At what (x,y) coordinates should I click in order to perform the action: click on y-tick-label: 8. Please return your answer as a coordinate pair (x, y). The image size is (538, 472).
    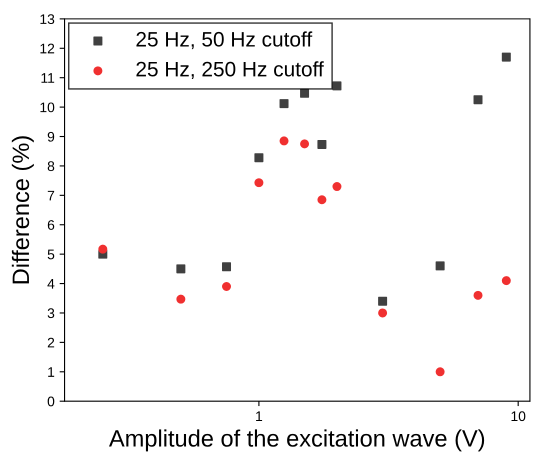
    Looking at the image, I should click on (51, 166).